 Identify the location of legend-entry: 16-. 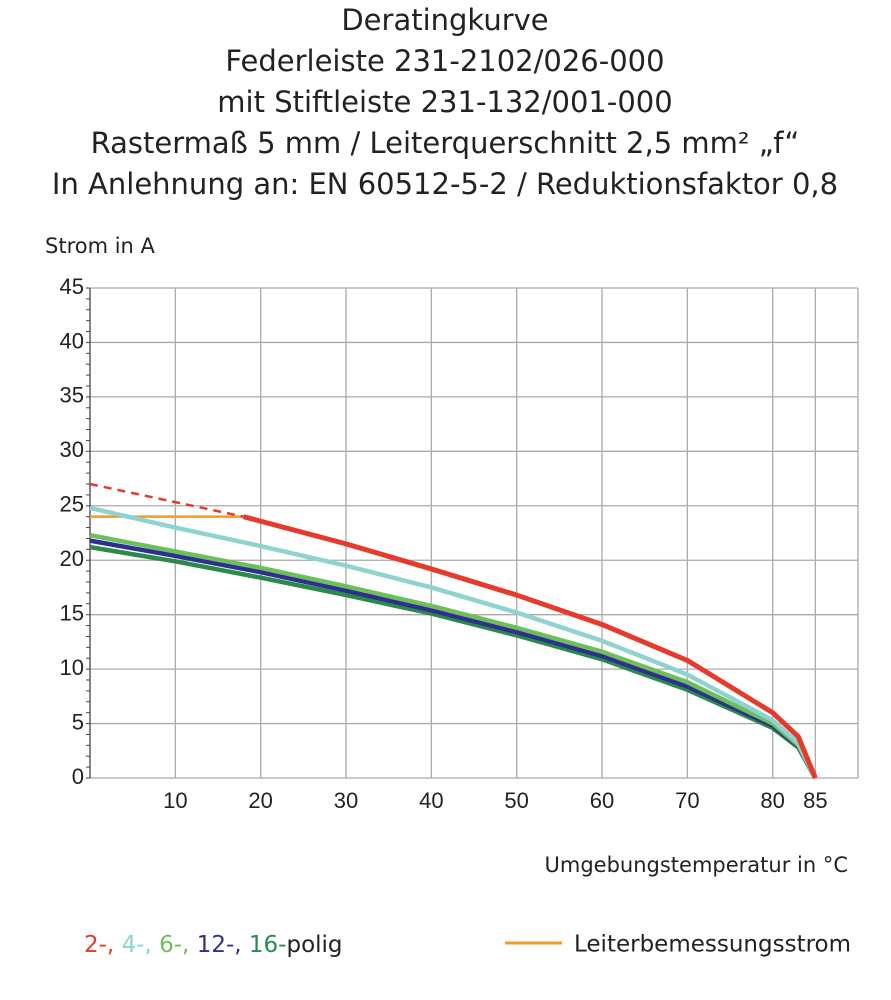
(268, 945).